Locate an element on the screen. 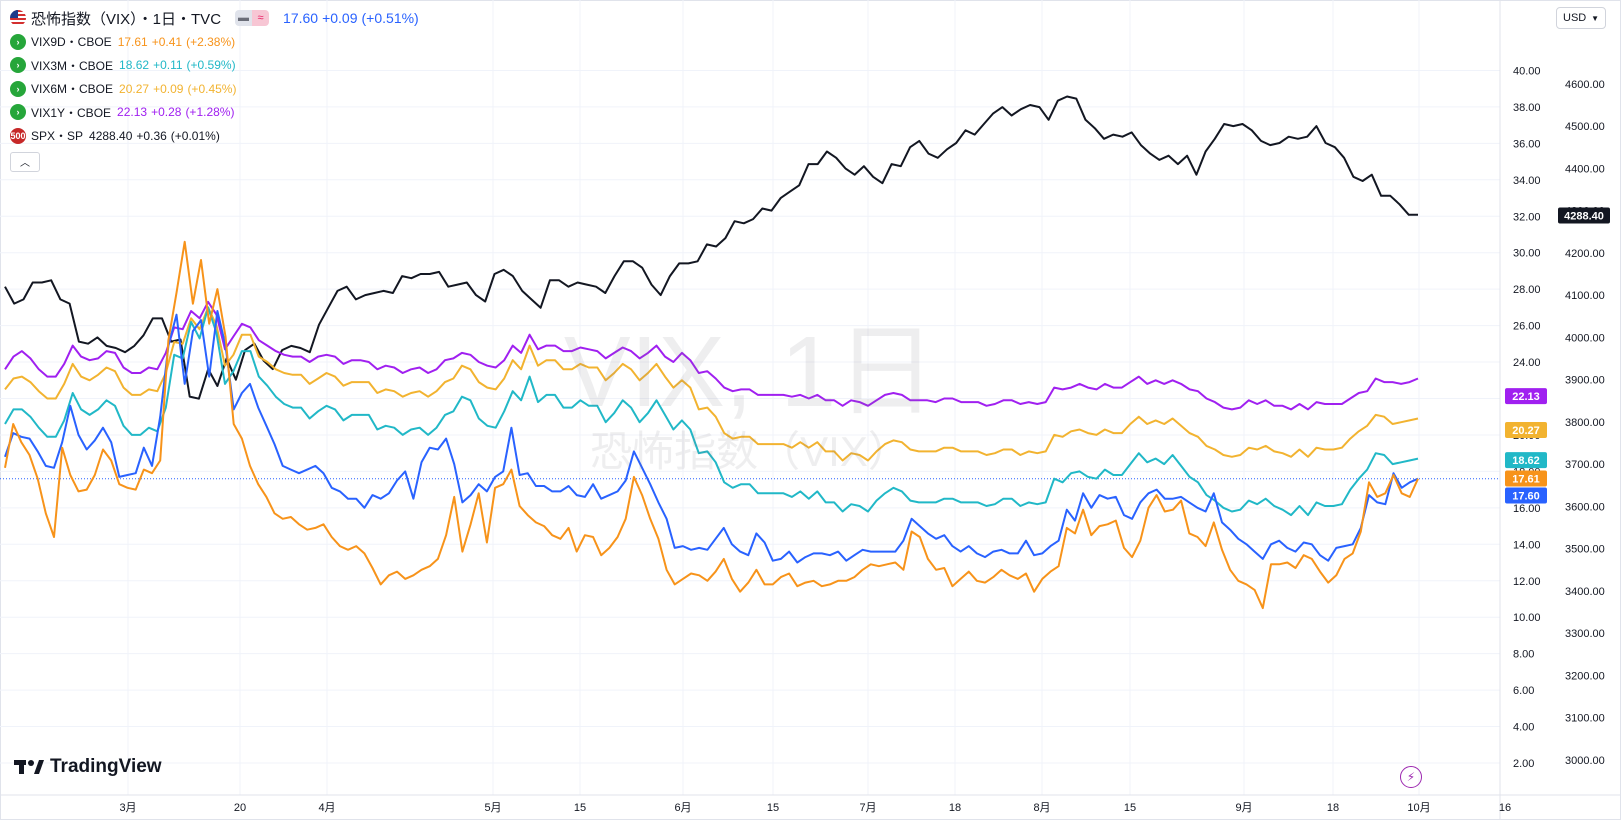 The height and width of the screenshot is (820, 1621). minus-icon: ▬ is located at coordinates (244, 18).